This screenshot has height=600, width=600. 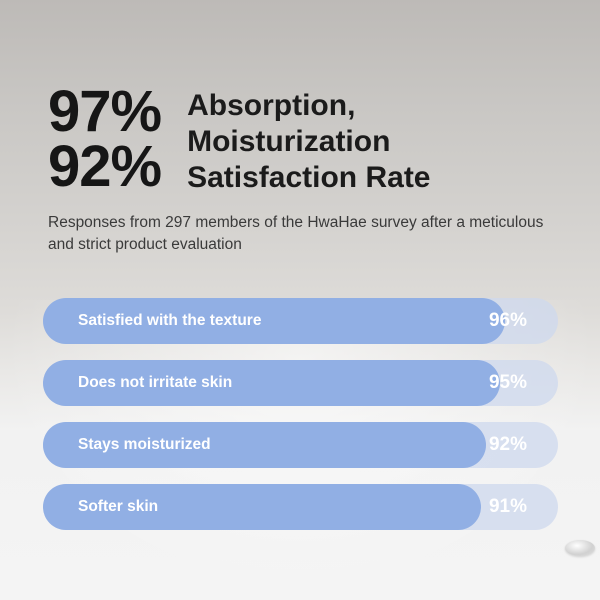 I want to click on title-line-3: Satisfaction Rate, so click(x=309, y=177).